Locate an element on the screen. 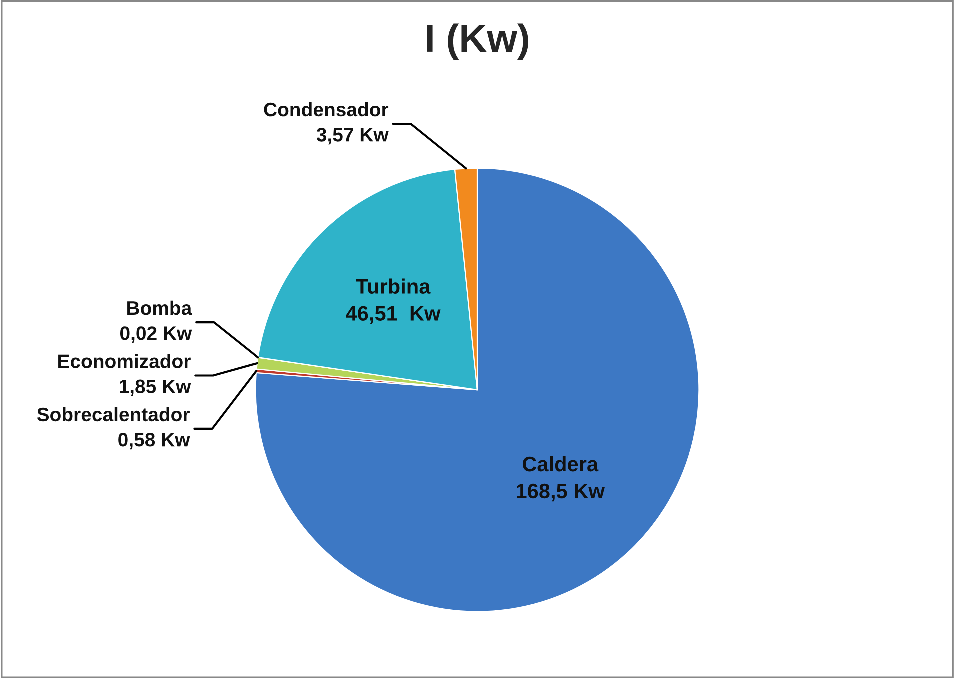 The width and height of the screenshot is (955, 679). data-label: 46,51 Kw is located at coordinates (393, 315).